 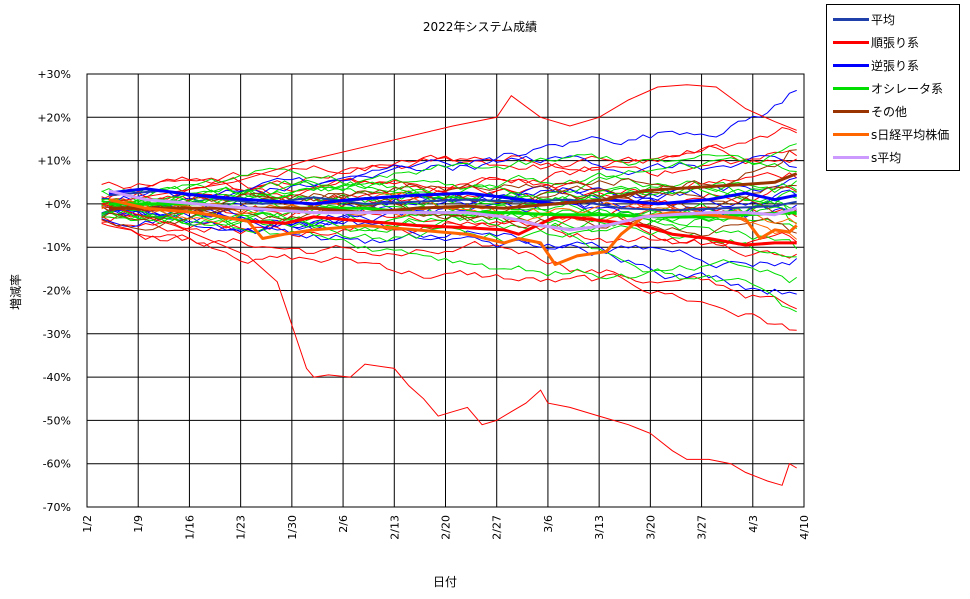 I want to click on legend-item: 逆張り系, so click(x=876, y=65).